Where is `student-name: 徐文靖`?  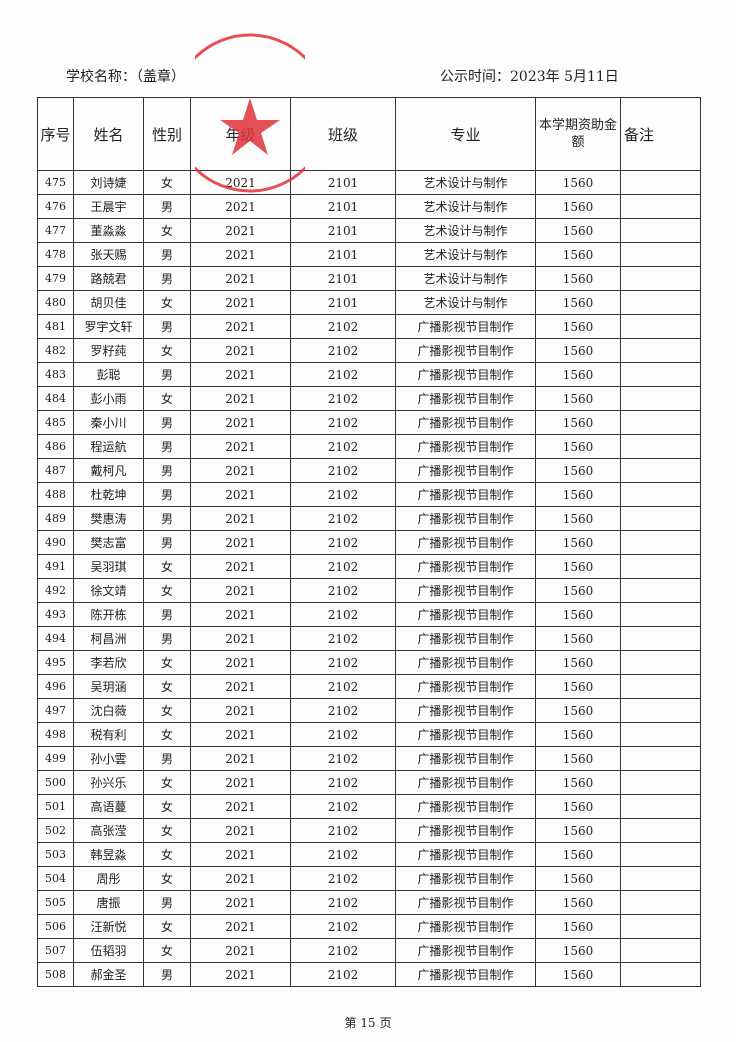 student-name: 徐文靖 is located at coordinates (108, 590).